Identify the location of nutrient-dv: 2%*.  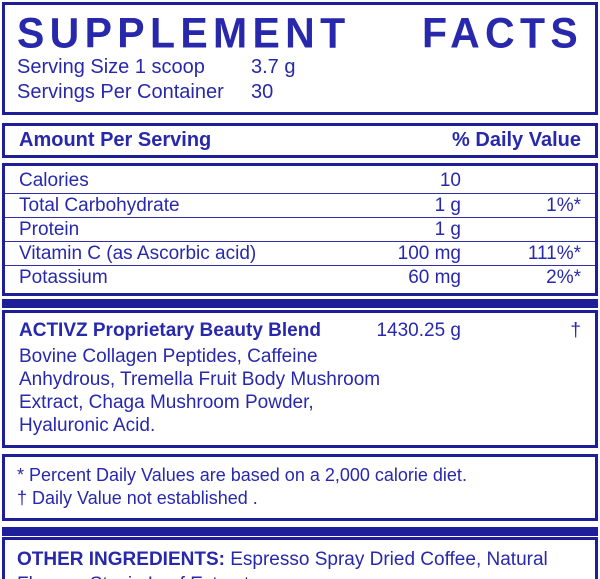
(563, 277).